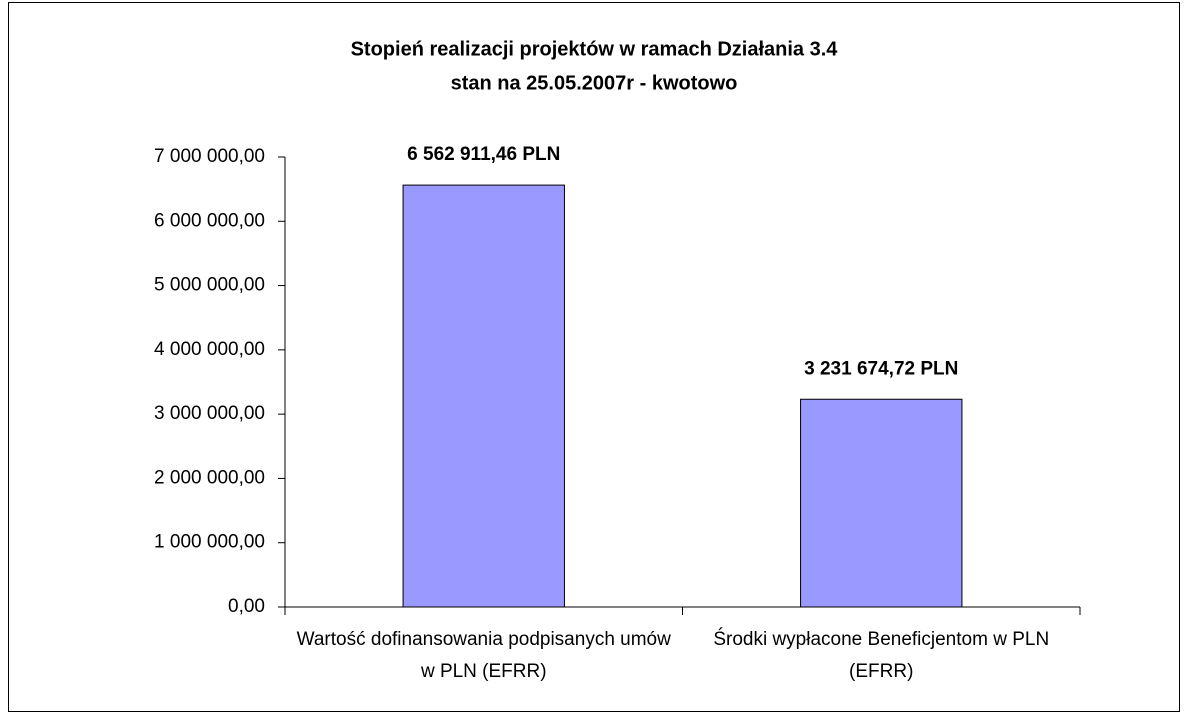 Image resolution: width=1188 pixels, height=720 pixels. What do you see at coordinates (209, 542) in the screenshot?
I see `y-tick-label: 1 000 000,00` at bounding box center [209, 542].